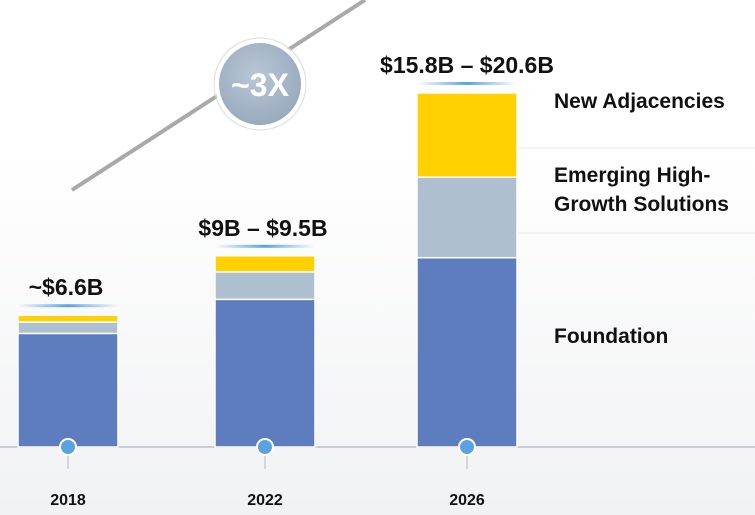 This screenshot has height=515, width=755. I want to click on axis-marker-2022, so click(265, 447).